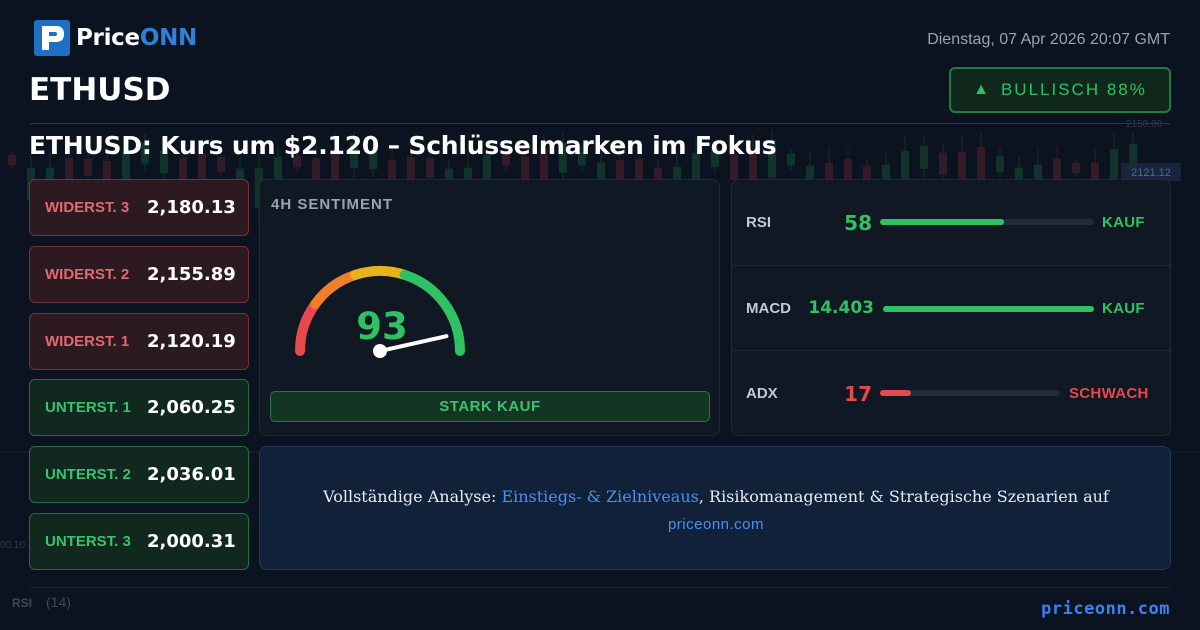  I want to click on cta-highlight-link: Einstiegs- & Zielniveaus, so click(600, 496).